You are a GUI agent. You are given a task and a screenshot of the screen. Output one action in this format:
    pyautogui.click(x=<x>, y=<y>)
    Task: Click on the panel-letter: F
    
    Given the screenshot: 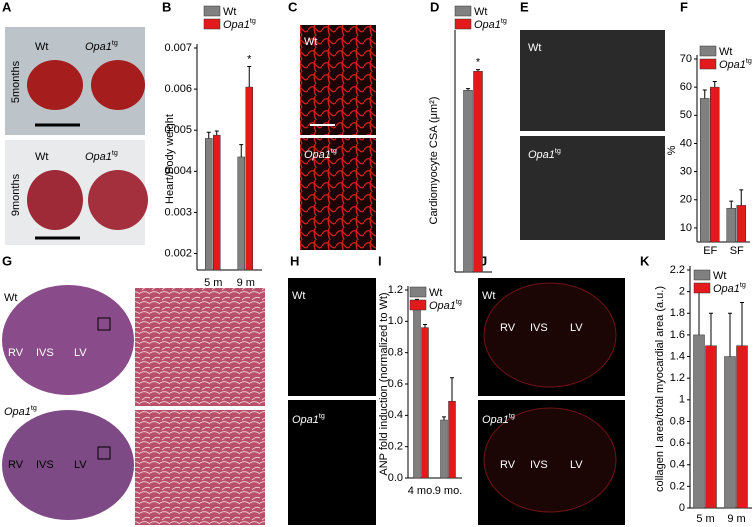 What is the action you would take?
    pyautogui.click(x=684, y=7)
    